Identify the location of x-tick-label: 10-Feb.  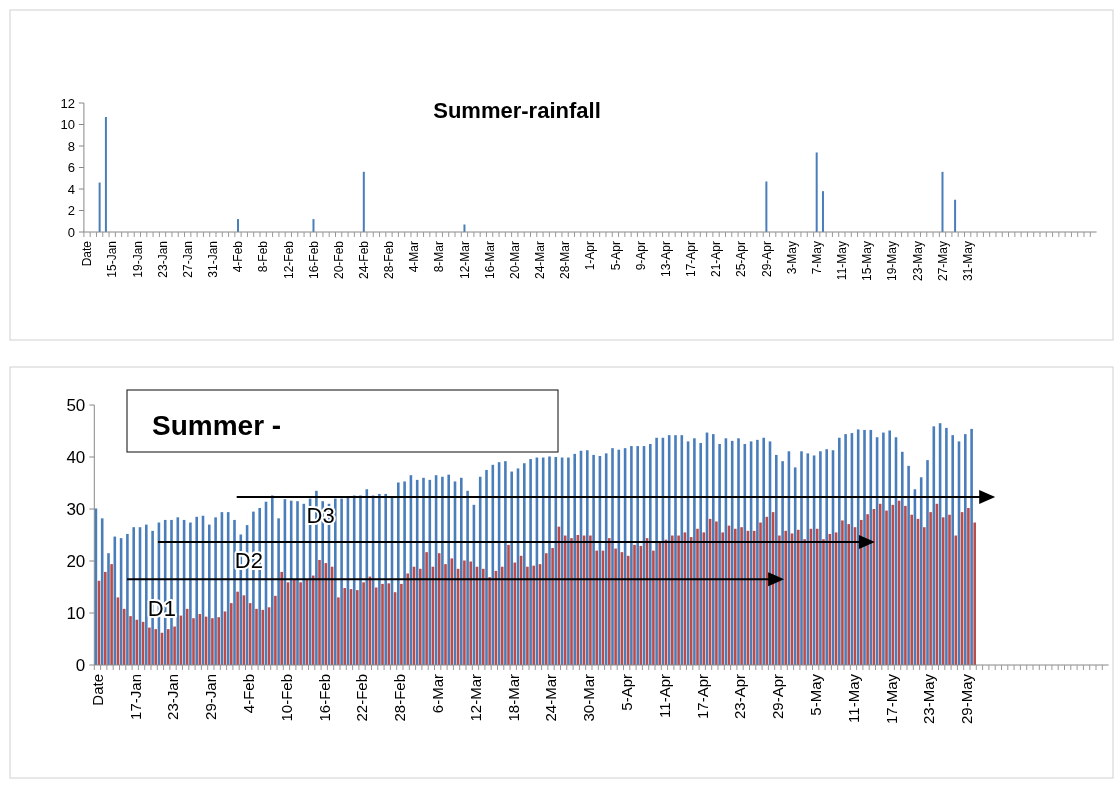
(286, 698).